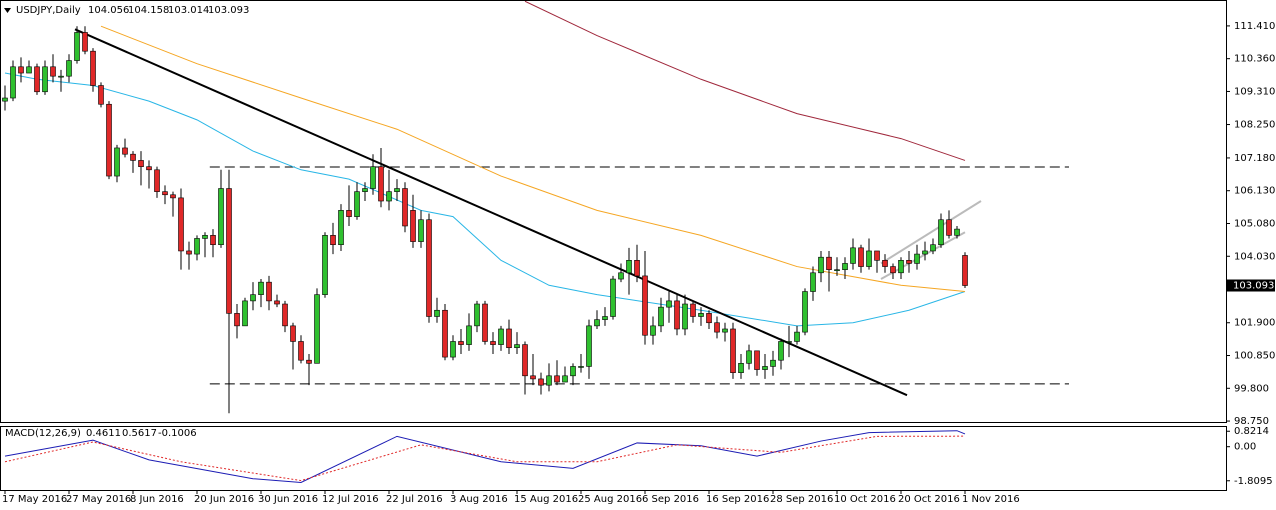  Describe the element at coordinates (103, 433) in the screenshot. I see `macd-reading: 0.4611` at that location.